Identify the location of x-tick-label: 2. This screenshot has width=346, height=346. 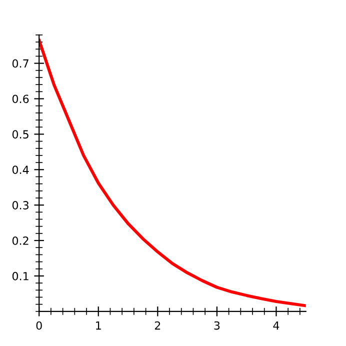
(157, 325).